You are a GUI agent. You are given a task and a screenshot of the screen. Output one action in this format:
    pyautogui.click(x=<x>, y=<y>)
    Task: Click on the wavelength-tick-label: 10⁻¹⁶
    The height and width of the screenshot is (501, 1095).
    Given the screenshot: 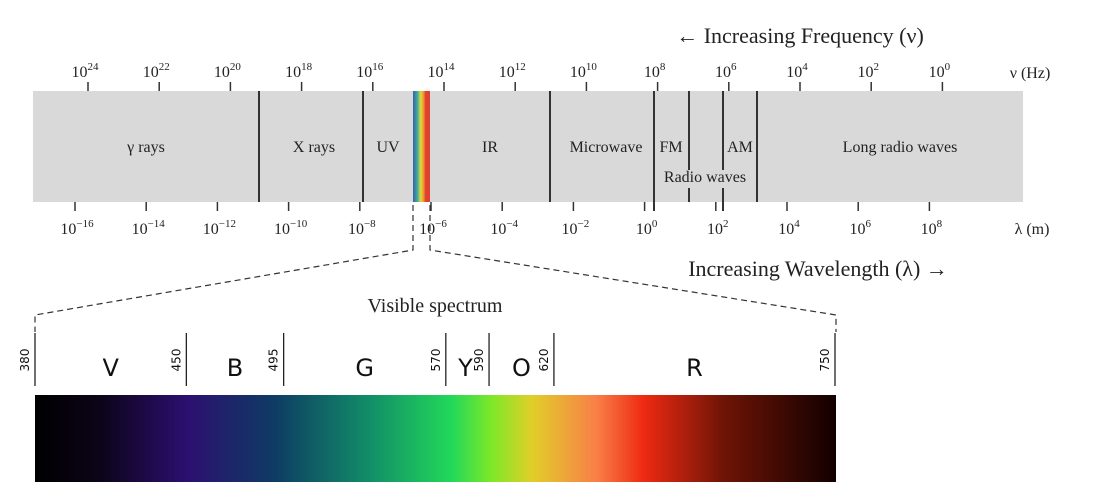 What is the action you would take?
    pyautogui.click(x=77, y=228)
    